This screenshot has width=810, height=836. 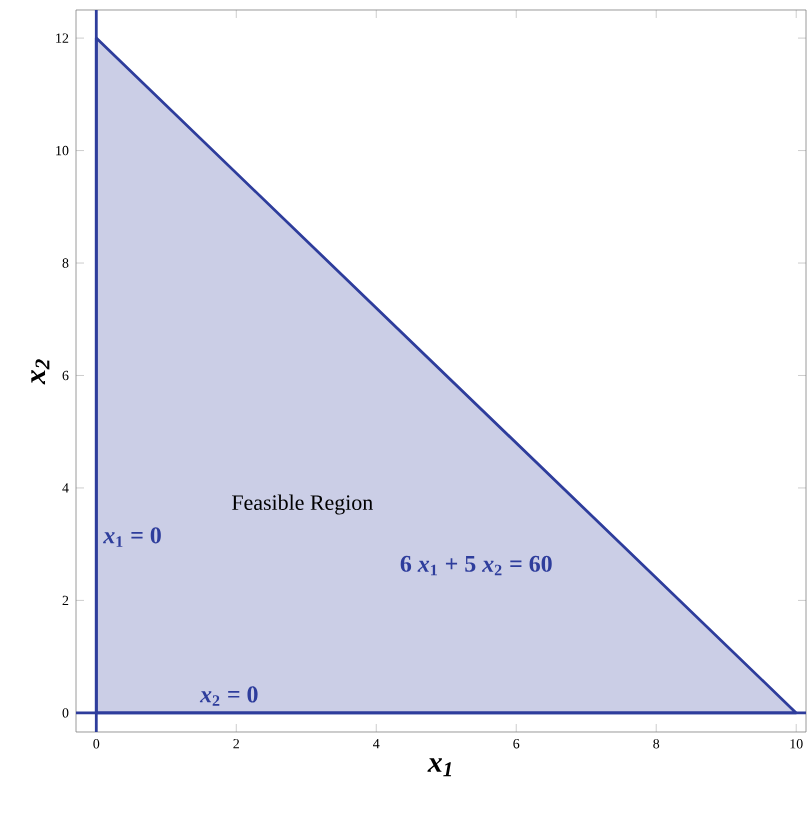 What do you see at coordinates (302, 504) in the screenshot?
I see `annotation: Feasible Region` at bounding box center [302, 504].